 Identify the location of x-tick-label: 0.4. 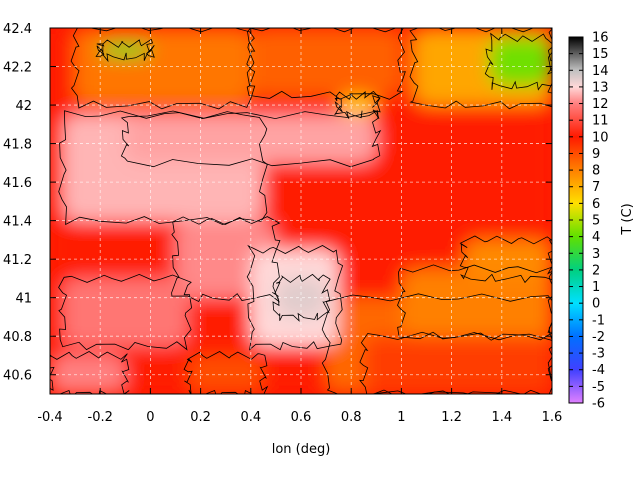
(250, 417).